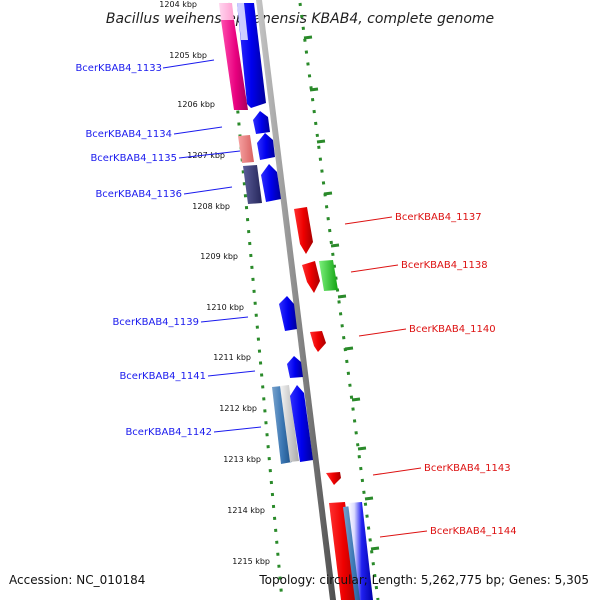 The image size is (600, 600). Describe the element at coordinates (242, 21) in the screenshot. I see `gene-blue-1-highlight` at that location.